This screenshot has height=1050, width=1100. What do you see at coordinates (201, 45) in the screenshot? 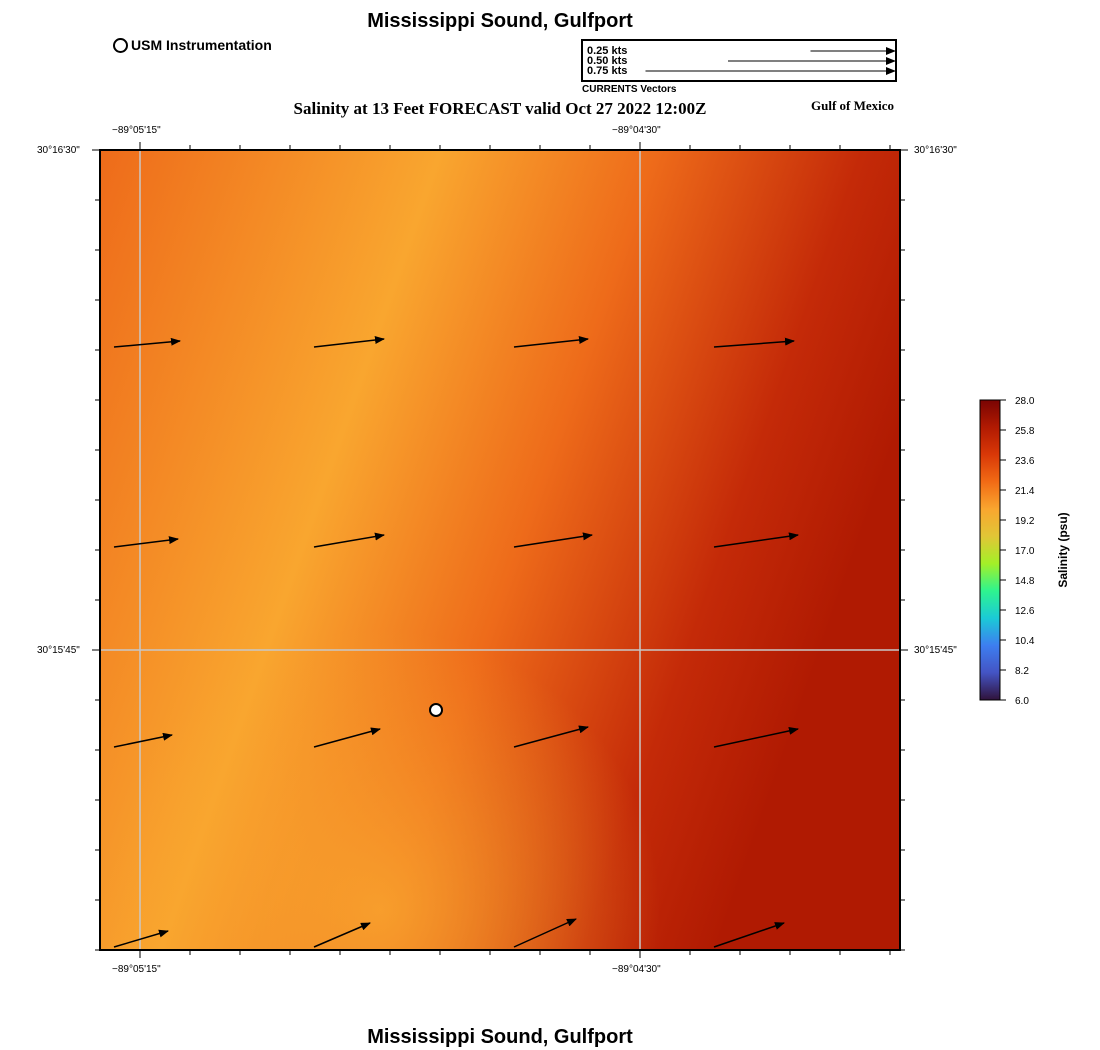
I see `usm-legend-label: USM Instrumentation` at bounding box center [201, 45].